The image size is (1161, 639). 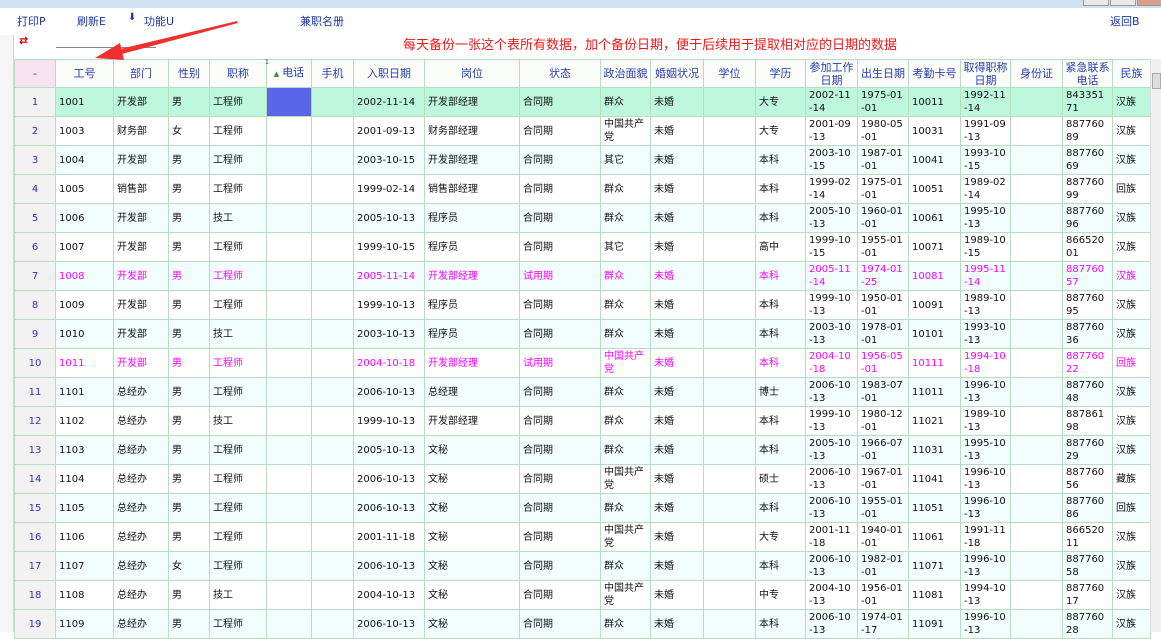 I want to click on table-cell: 11051, so click(x=934, y=508).